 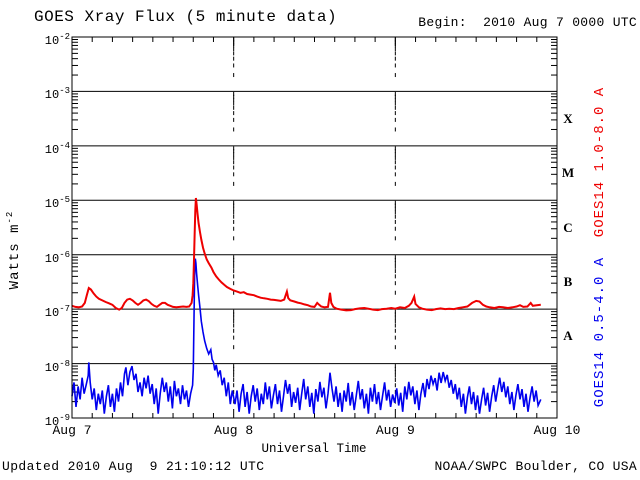 I want to click on y-tick-label-1e-8: 10⁻⁸, so click(x=57, y=366).